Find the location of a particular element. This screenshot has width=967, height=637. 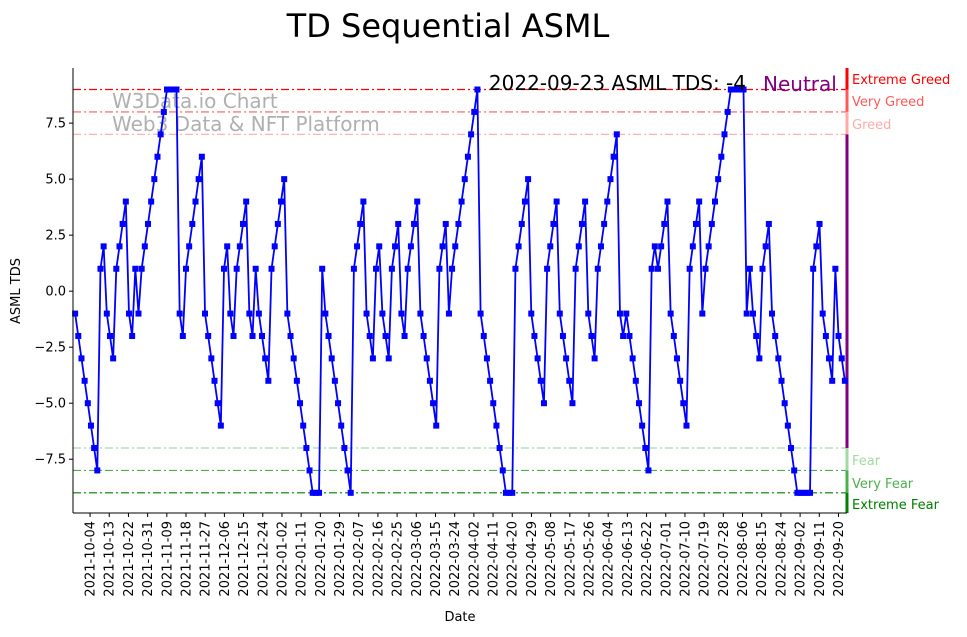

x-tick-label: 2022-05-08 is located at coordinates (551, 559).